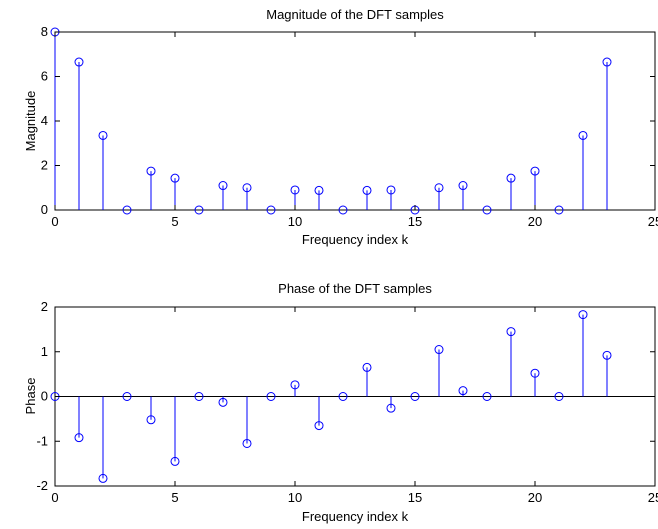  Describe the element at coordinates (355, 288) in the screenshot. I see `phase-title: Phase of the DFT samples` at that location.